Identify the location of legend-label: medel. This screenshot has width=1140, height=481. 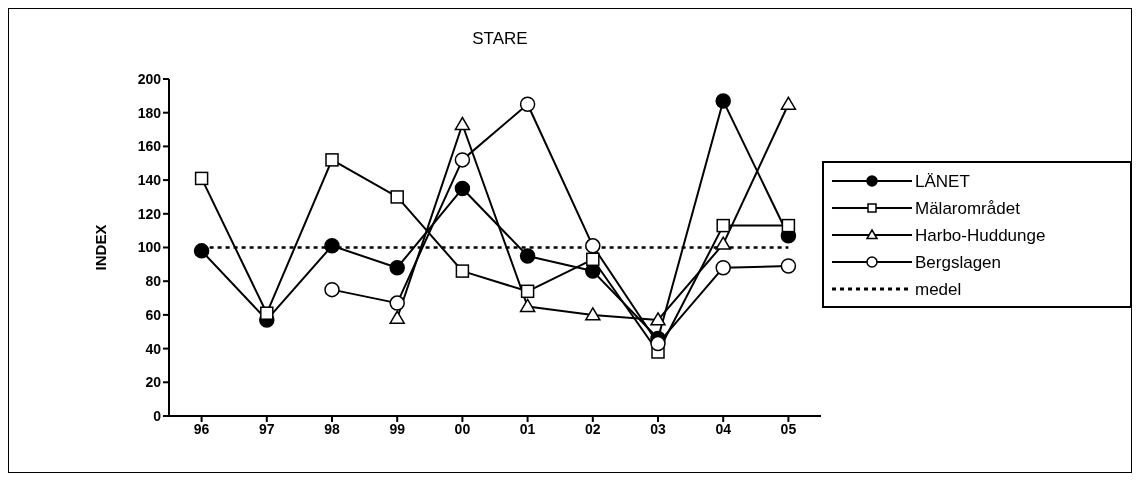
(938, 289).